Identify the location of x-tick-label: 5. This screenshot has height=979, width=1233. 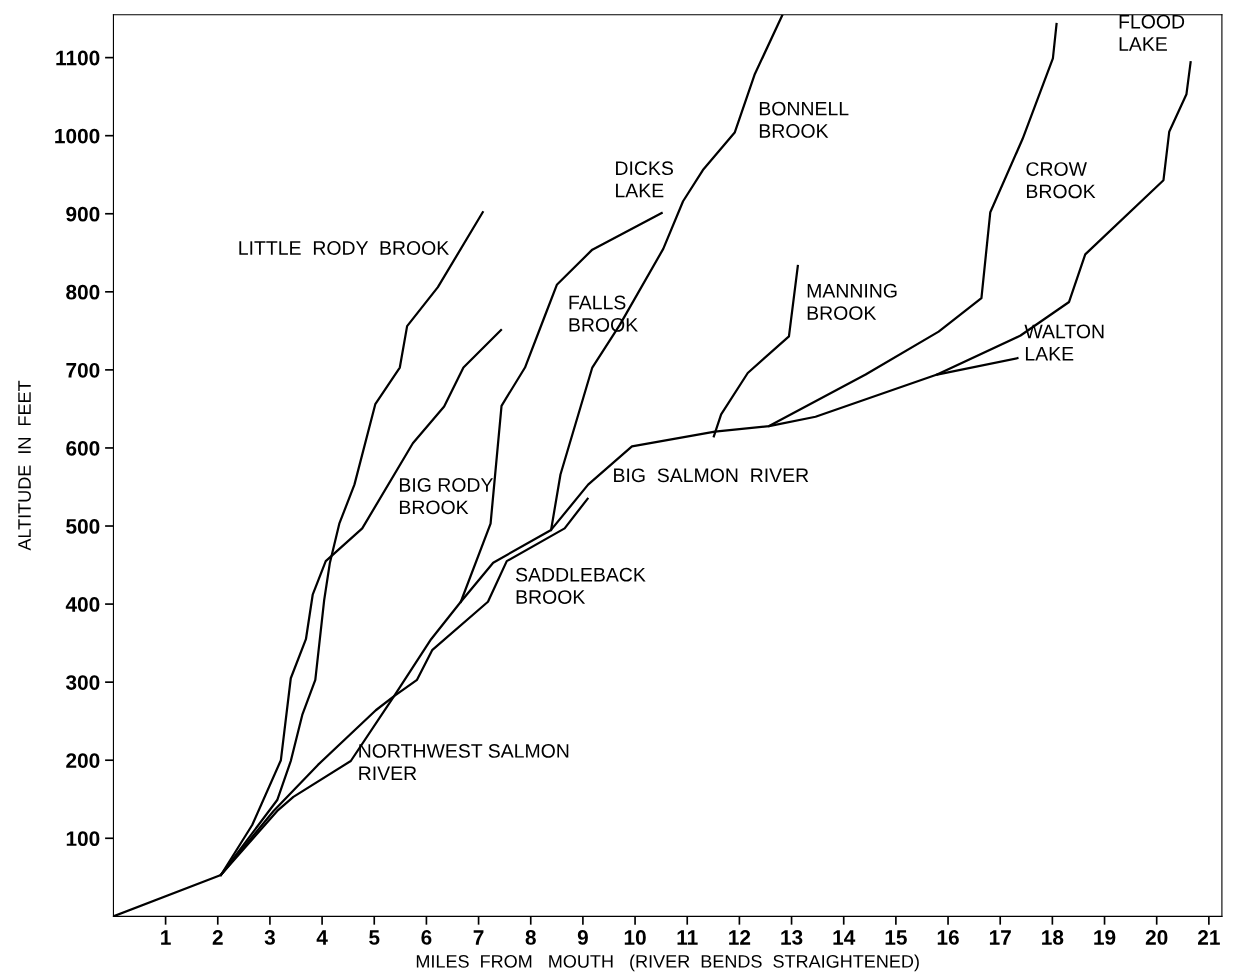
(374, 937).